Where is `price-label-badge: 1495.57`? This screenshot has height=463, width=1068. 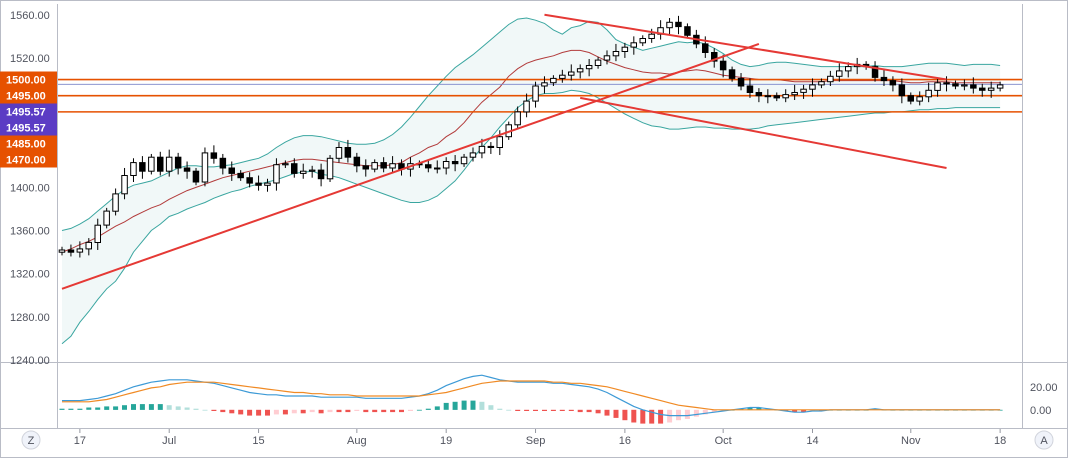
price-label-badge: 1495.57 is located at coordinates (28, 127).